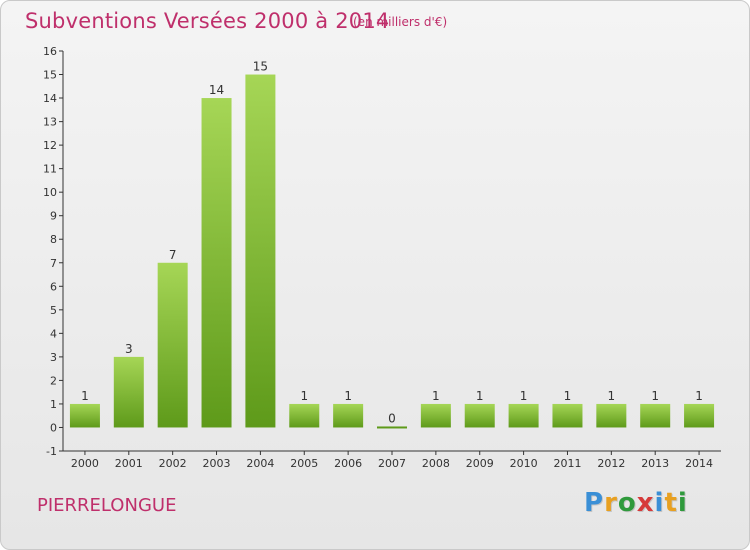  I want to click on y-tick-label: 12, so click(50, 145).